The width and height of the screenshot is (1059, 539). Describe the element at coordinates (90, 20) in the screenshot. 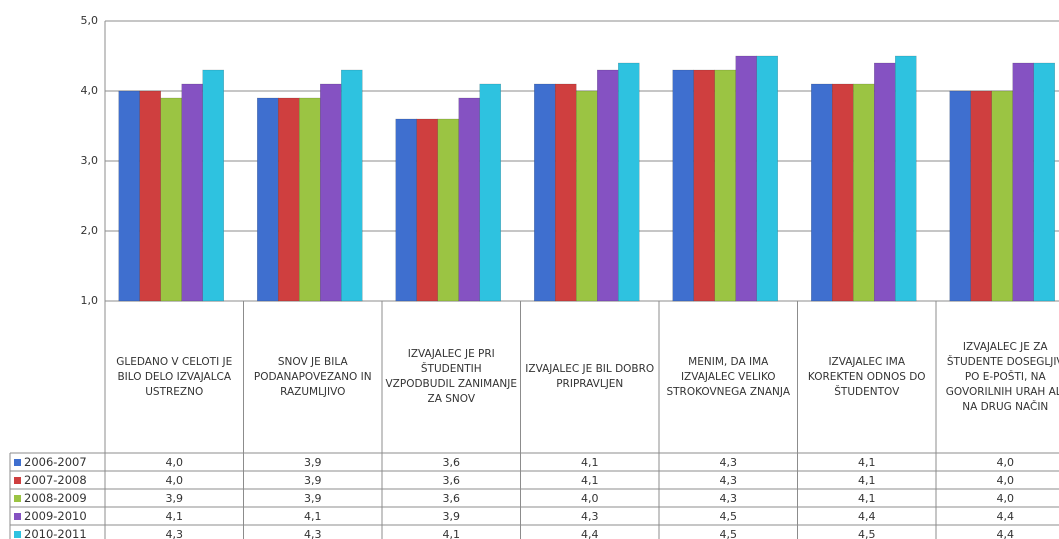

I see `y-tick-label: 5,0` at that location.